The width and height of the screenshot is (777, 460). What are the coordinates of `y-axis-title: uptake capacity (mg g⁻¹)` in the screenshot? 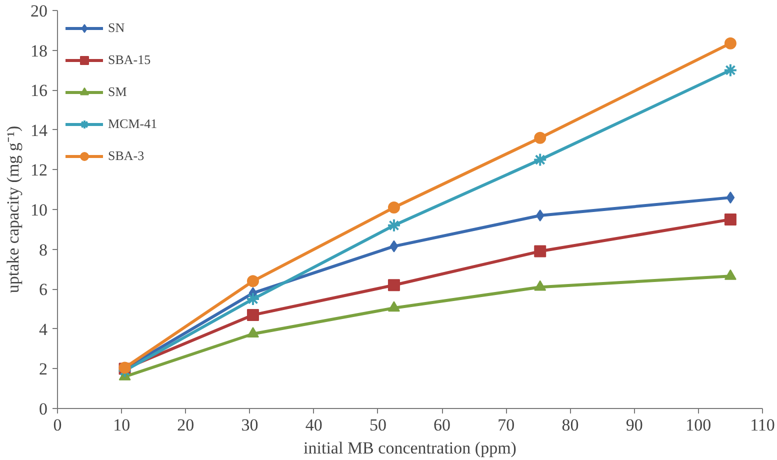 It's located at (13, 210).